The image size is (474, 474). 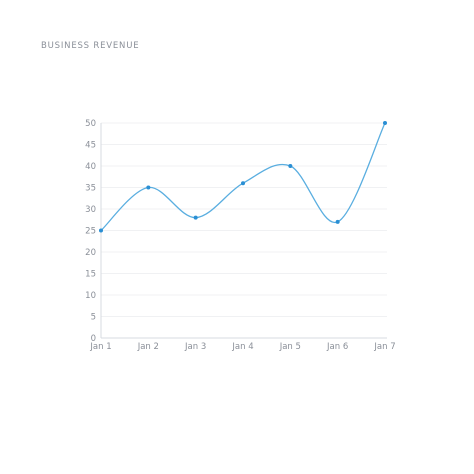 What do you see at coordinates (90, 275) in the screenshot?
I see `y-tick-label: 15` at bounding box center [90, 275].